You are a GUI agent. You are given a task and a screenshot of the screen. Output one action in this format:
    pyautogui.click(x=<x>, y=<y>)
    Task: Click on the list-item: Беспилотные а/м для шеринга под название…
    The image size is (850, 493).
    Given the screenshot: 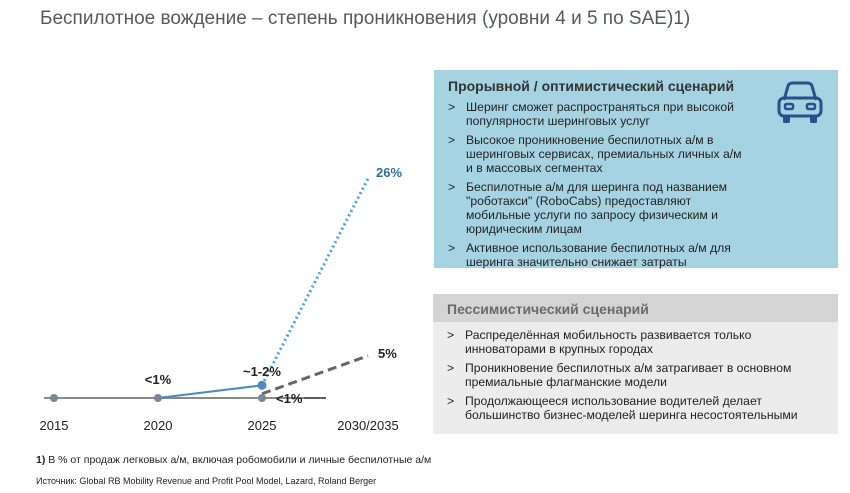 What is the action you would take?
    pyautogui.click(x=598, y=208)
    